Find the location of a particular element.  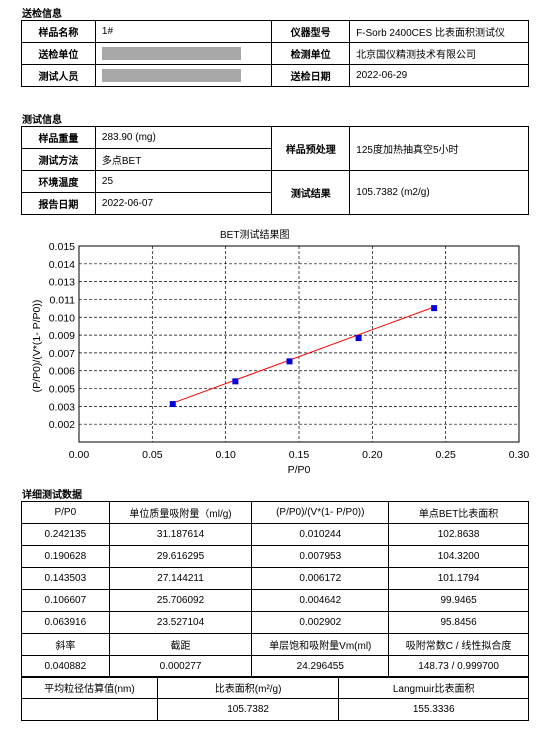

table-cell: 0.190628 is located at coordinates (65, 556).